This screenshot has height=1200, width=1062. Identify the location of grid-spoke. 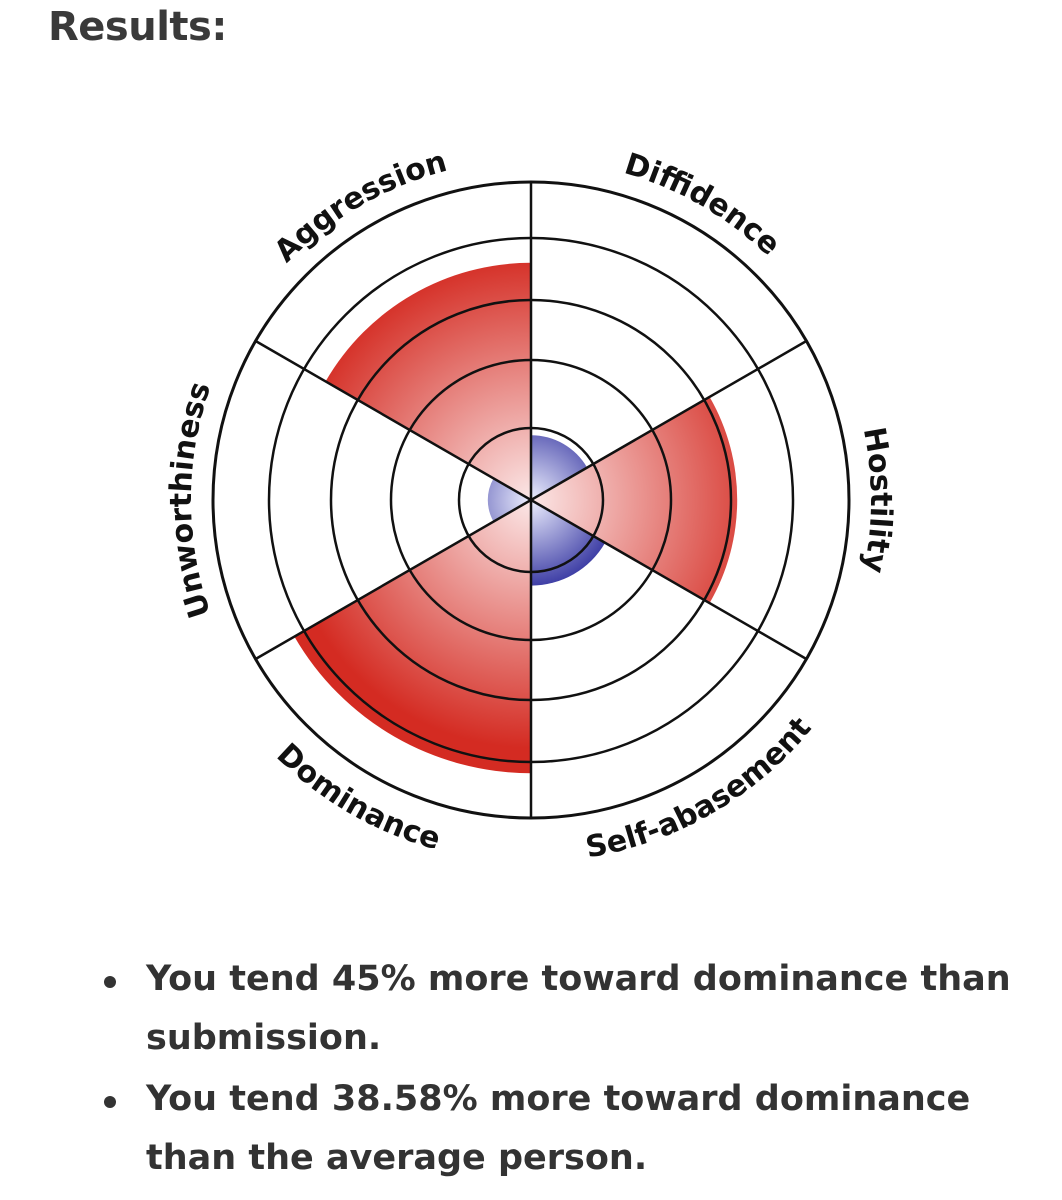
(531, 500).